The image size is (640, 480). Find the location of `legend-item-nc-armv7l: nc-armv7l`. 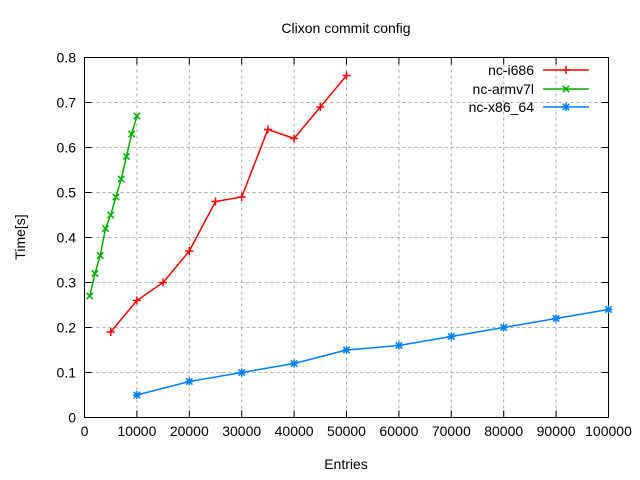

legend-item-nc-armv7l: nc-armv7l is located at coordinates (529, 89).